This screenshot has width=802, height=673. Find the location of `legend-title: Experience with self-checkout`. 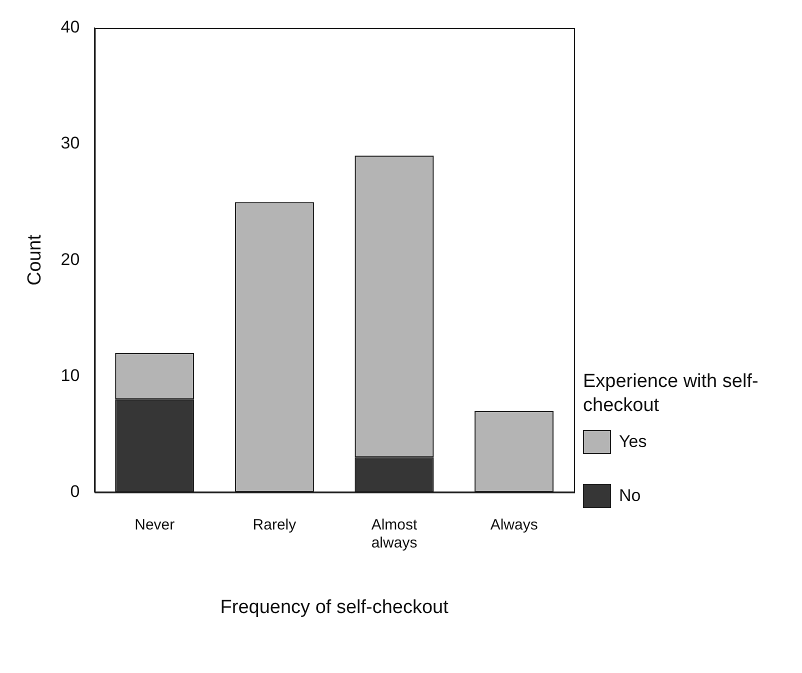

legend-title: Experience with self-checkout is located at coordinates (671, 394).